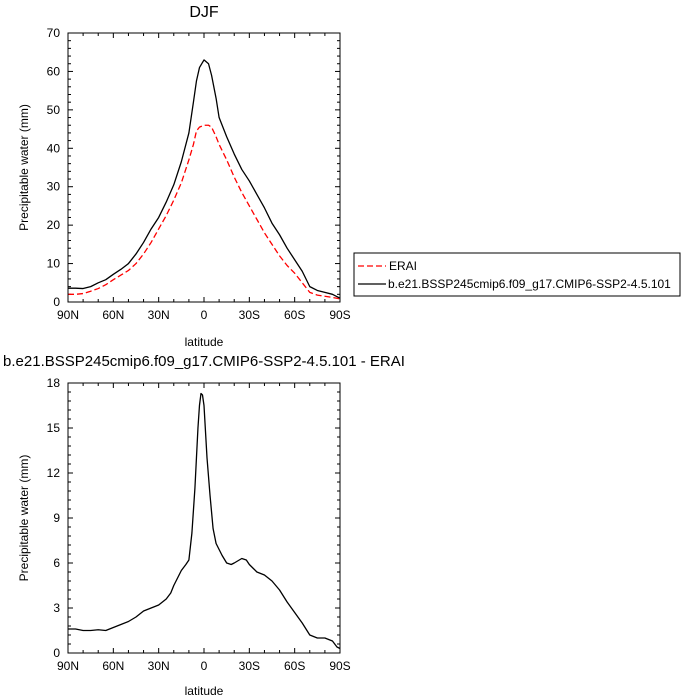  Describe the element at coordinates (113, 666) in the screenshot. I see `bottom-x-tick-label: 60N` at that location.